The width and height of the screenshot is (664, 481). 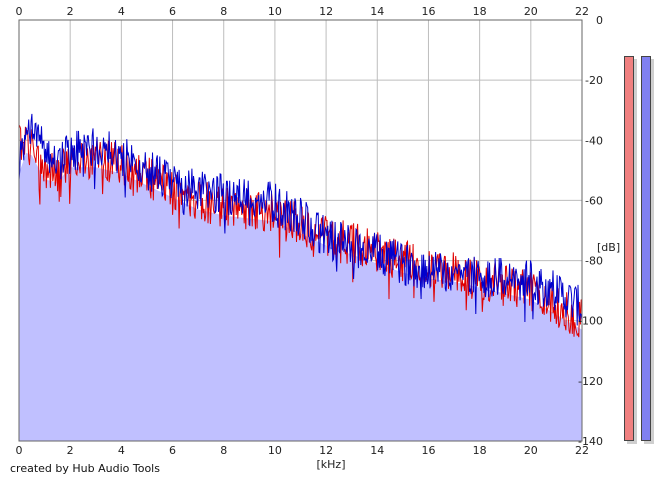 I want to click on x-ticks-bottom: 0 2 4 6 8 10 12 14 16 18 20 22, so click(x=303, y=450).